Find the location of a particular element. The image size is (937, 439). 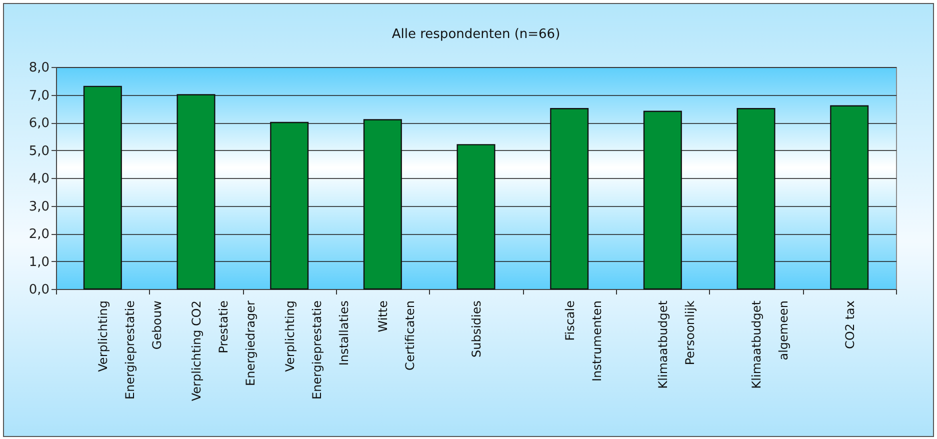

x-tick-label: Verplichting Energieprestatie Gebouw is located at coordinates (130, 350).